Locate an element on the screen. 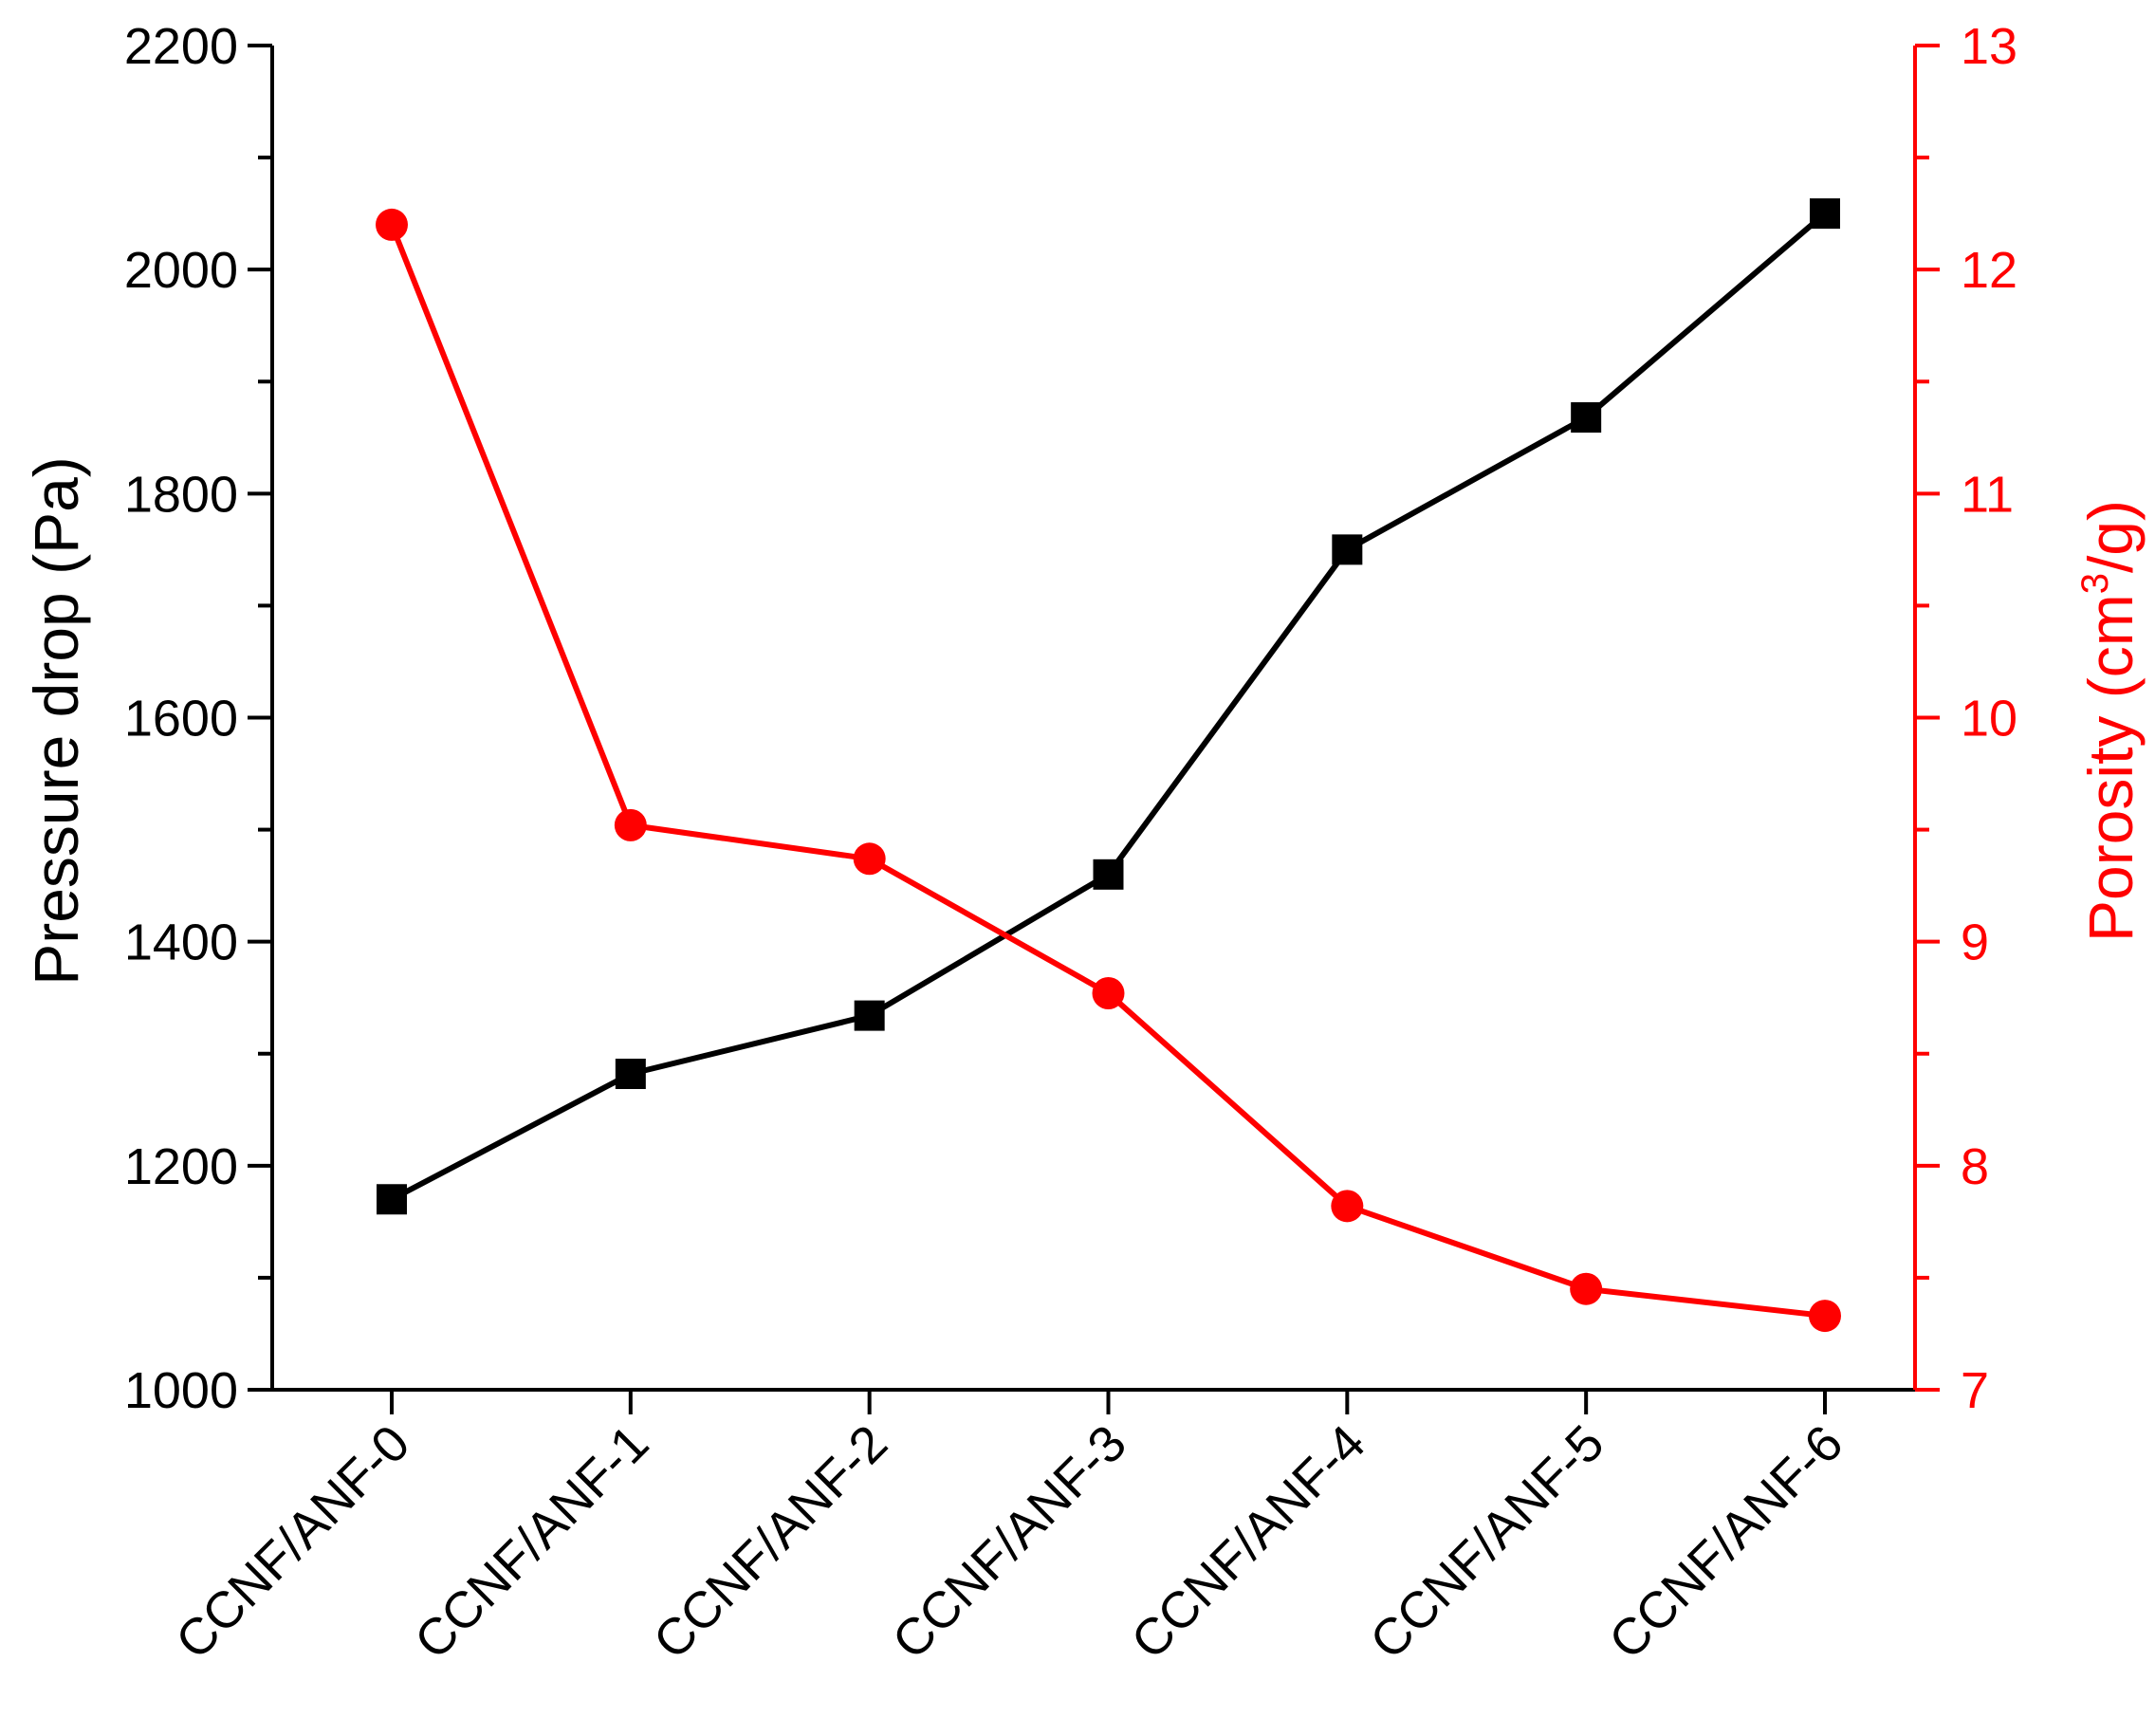 This screenshot has width=2155, height=1736. right-tick-label: 11 is located at coordinates (1987, 494).